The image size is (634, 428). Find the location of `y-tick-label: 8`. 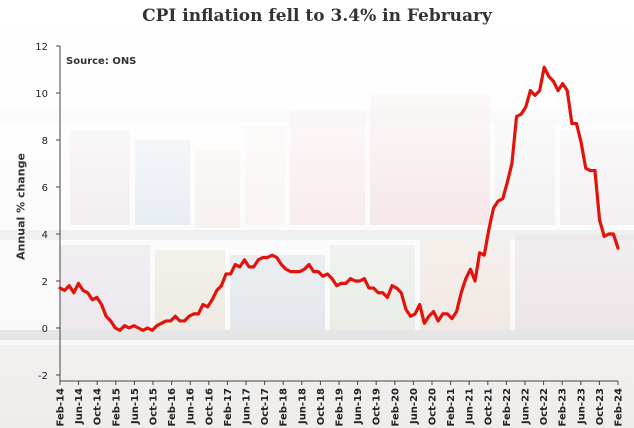

y-tick-label: 8 is located at coordinates (45, 141).